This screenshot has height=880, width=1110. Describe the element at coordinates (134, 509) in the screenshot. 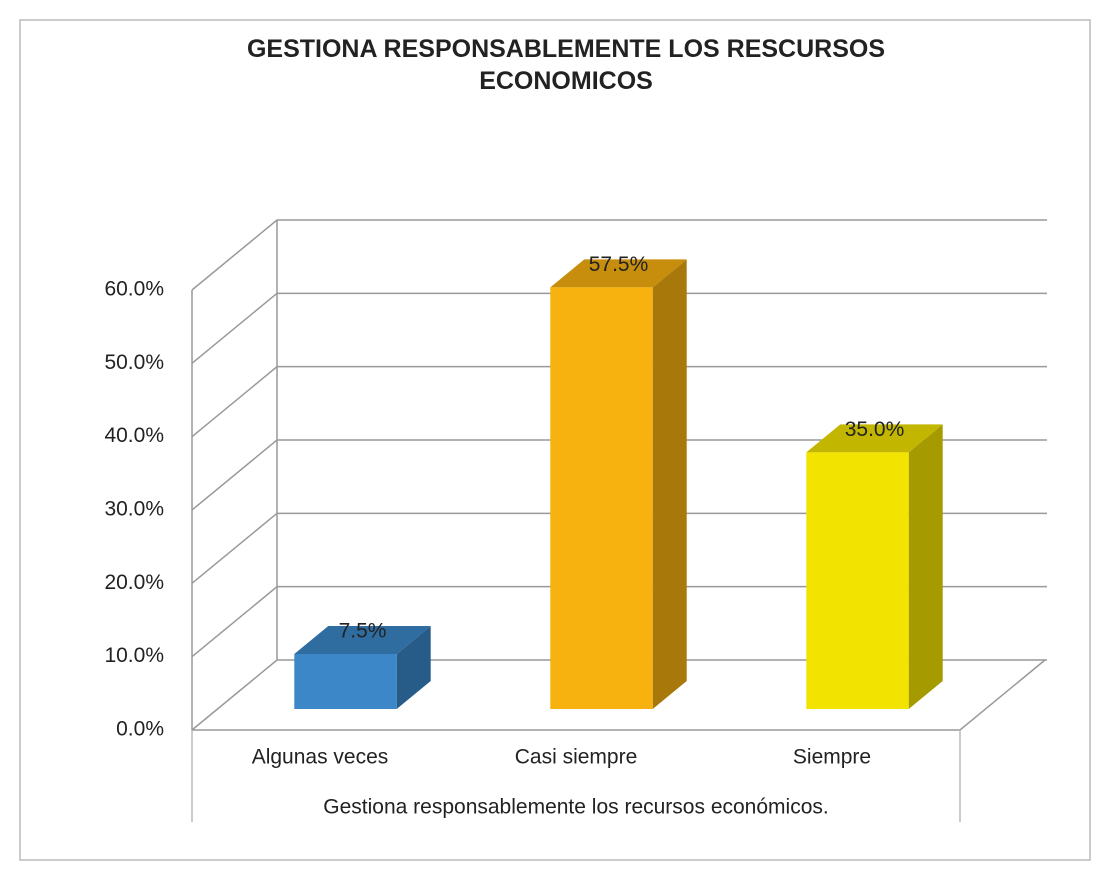

I see `y-tick-label: 30.0%` at that location.